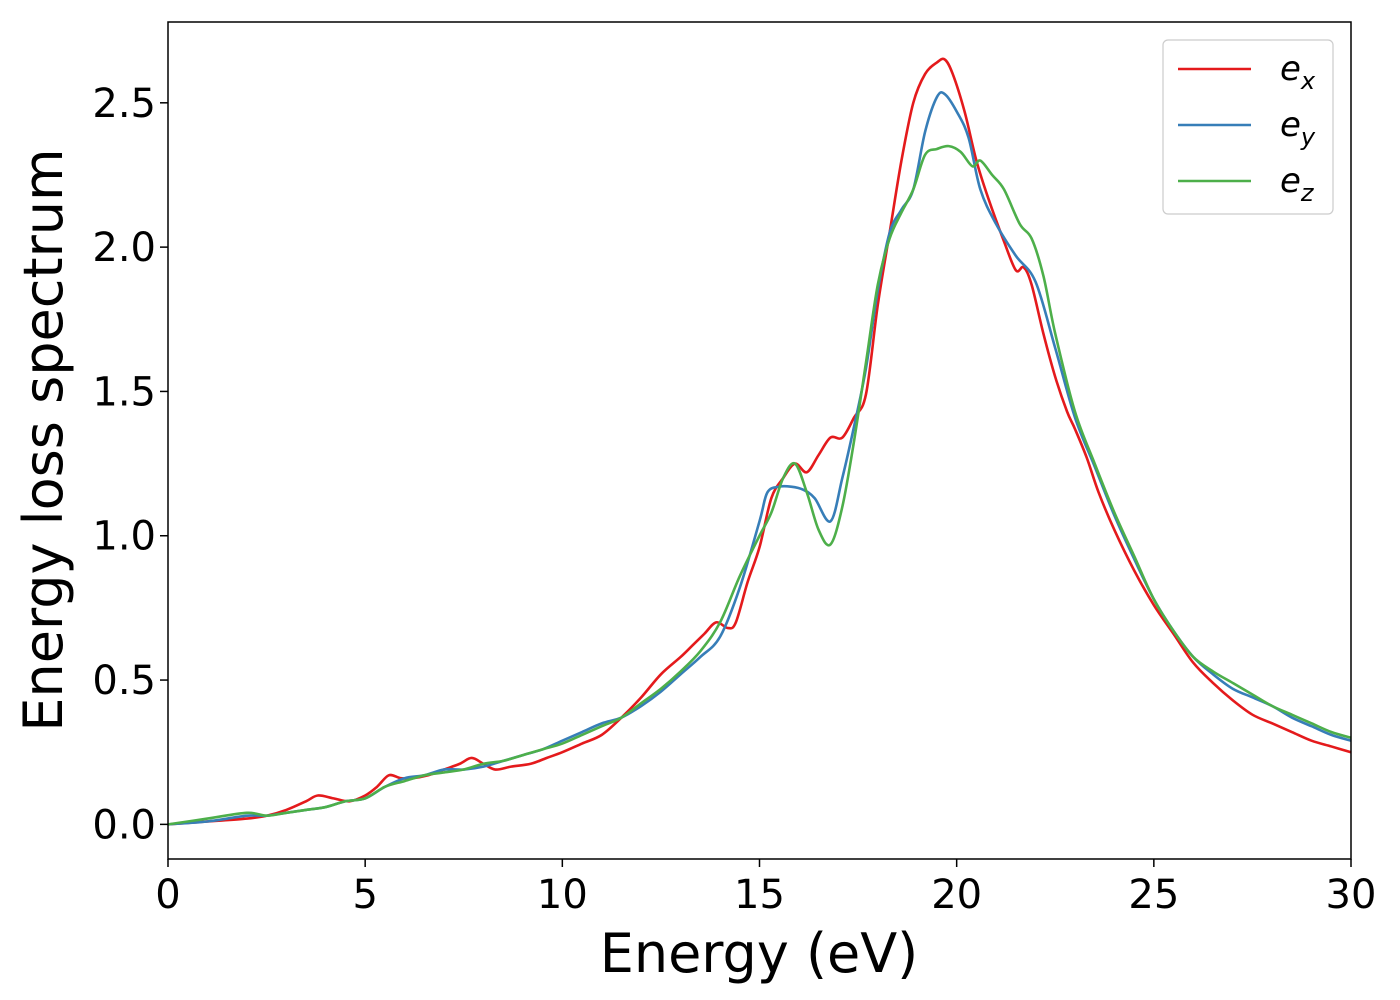  What do you see at coordinates (562, 895) in the screenshot?
I see `x-tick-label: 10` at bounding box center [562, 895].